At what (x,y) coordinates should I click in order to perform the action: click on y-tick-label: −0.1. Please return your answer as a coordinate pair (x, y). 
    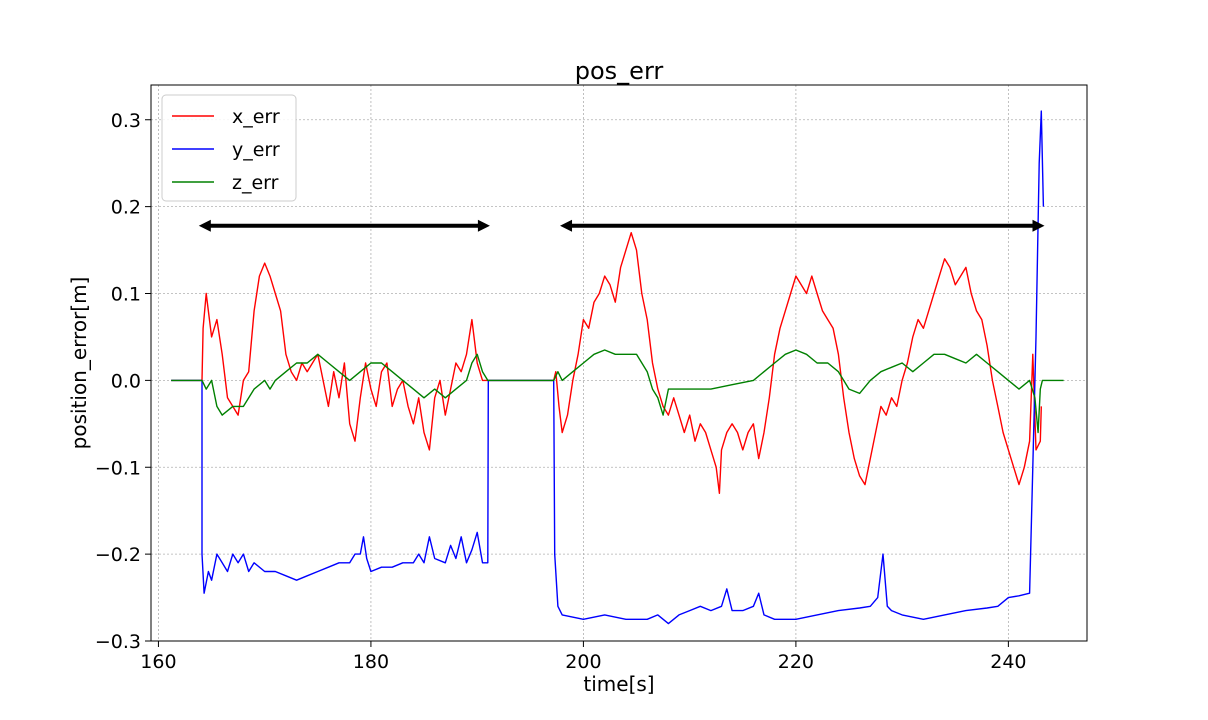
    Looking at the image, I should click on (118, 468).